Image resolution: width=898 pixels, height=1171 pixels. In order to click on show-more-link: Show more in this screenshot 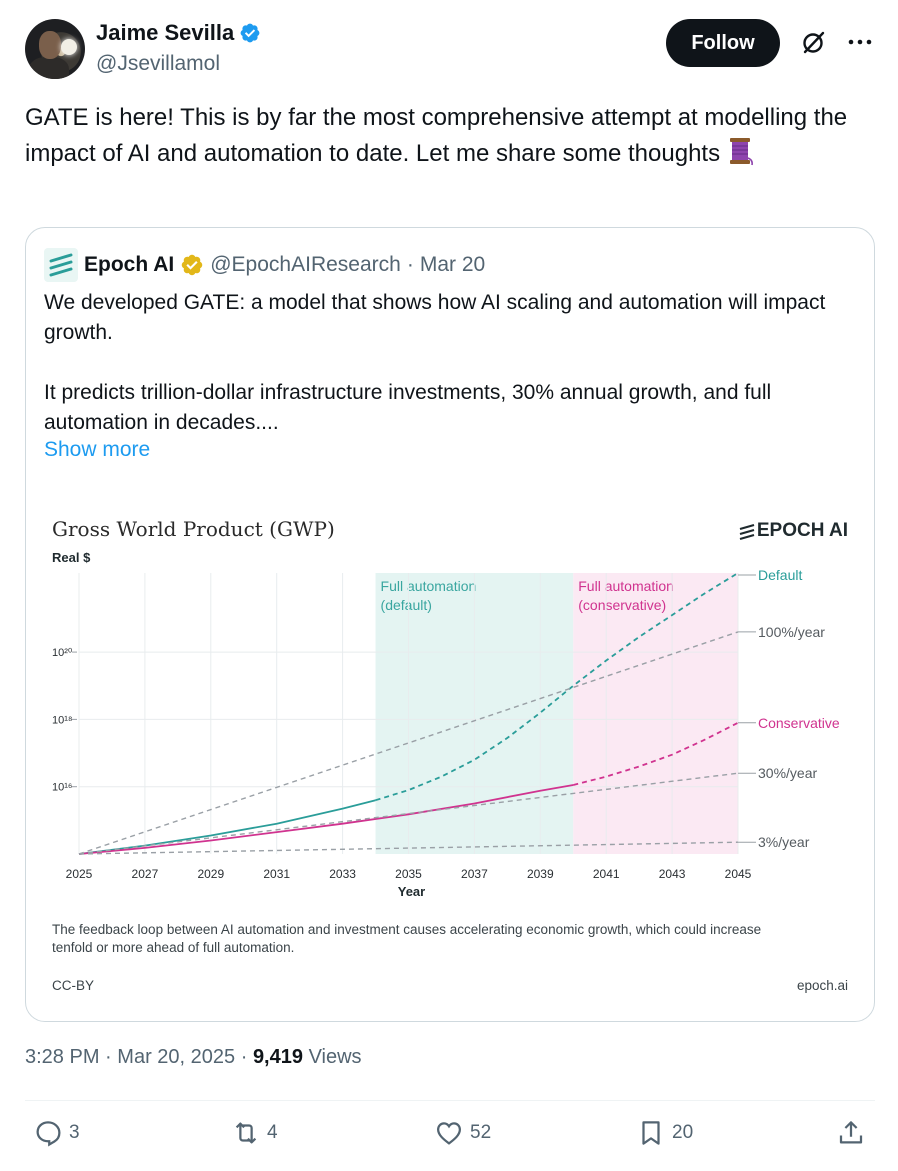, I will do `click(97, 449)`.